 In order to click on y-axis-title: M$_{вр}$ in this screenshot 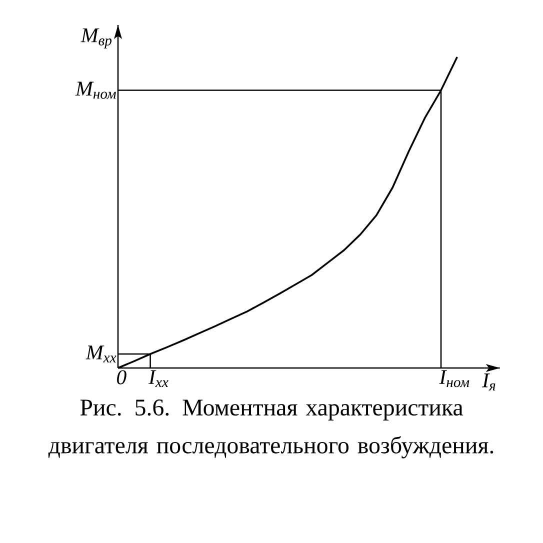, I will do `click(96, 38)`.